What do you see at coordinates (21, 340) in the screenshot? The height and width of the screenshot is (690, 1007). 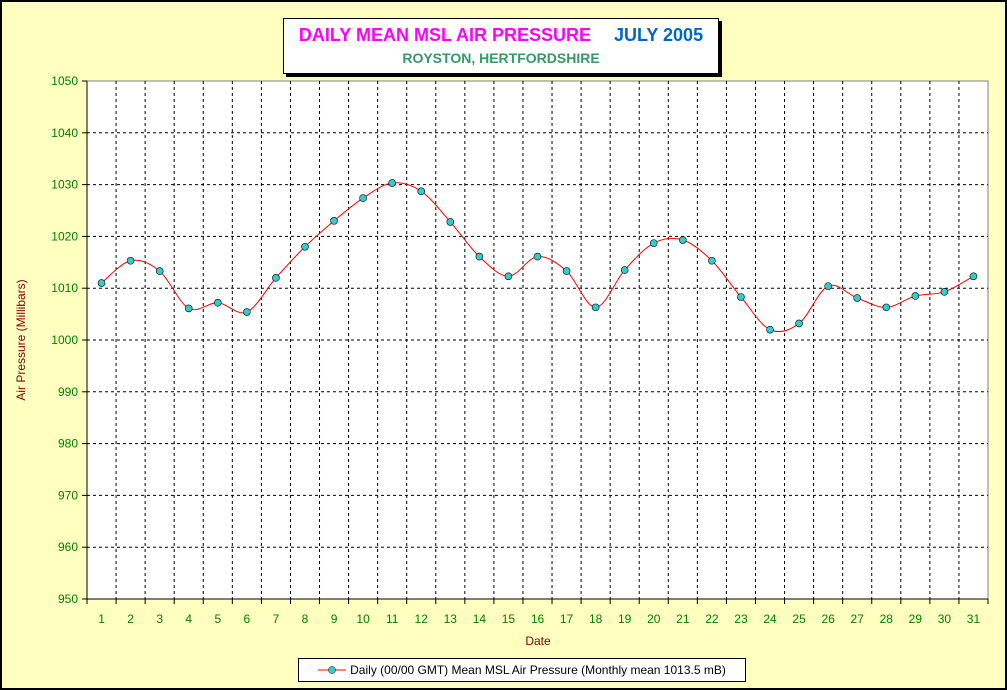 I see `y-axis-label: Air Pressure (Millibars)` at bounding box center [21, 340].